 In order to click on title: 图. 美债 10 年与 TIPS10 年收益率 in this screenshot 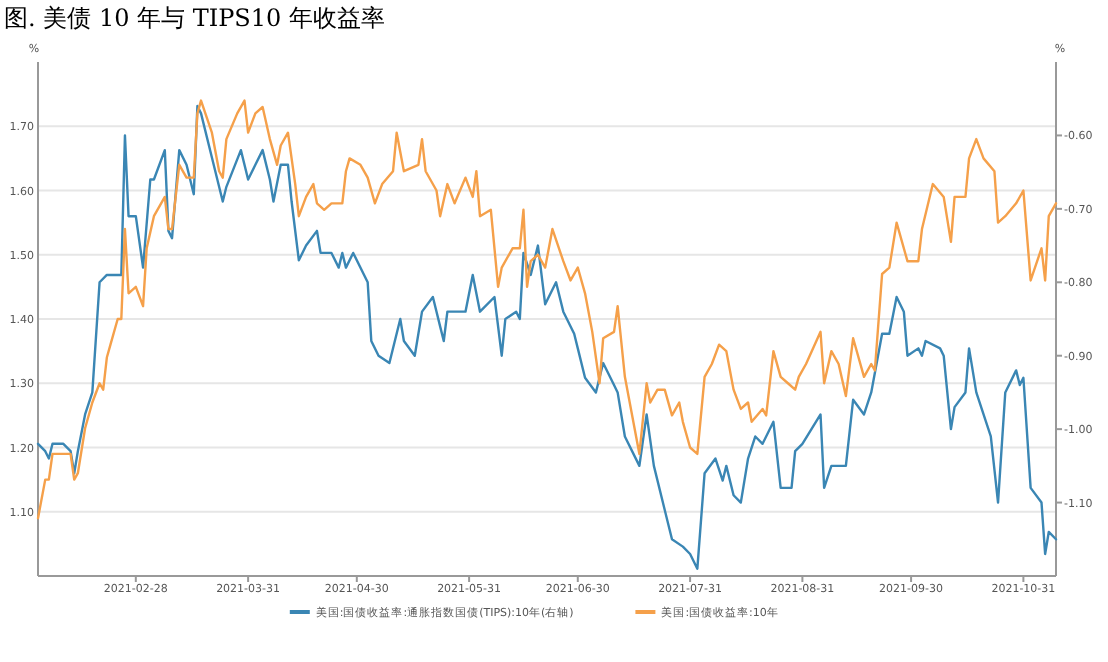, I will do `click(194, 18)`.